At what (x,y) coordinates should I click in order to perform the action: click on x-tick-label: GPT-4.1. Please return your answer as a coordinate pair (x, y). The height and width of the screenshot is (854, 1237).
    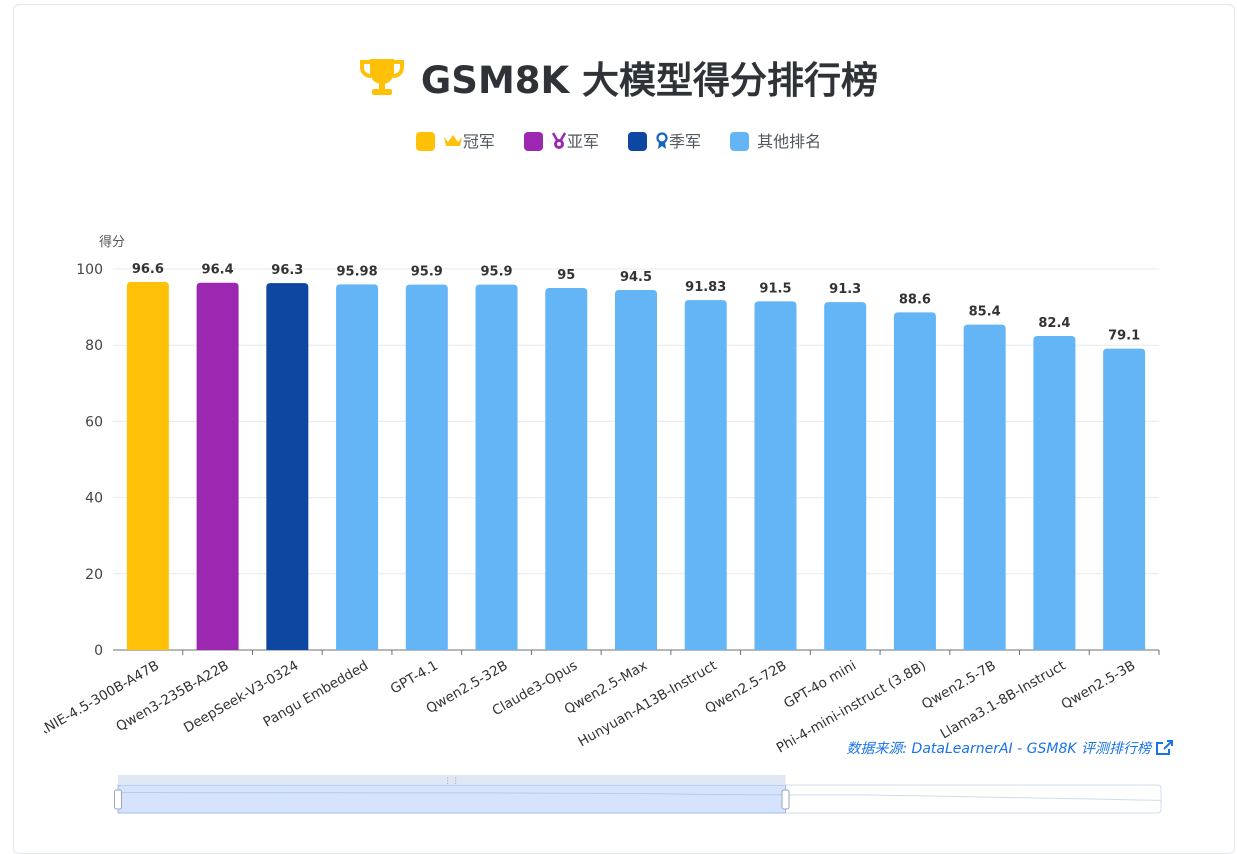
    Looking at the image, I should click on (414, 678).